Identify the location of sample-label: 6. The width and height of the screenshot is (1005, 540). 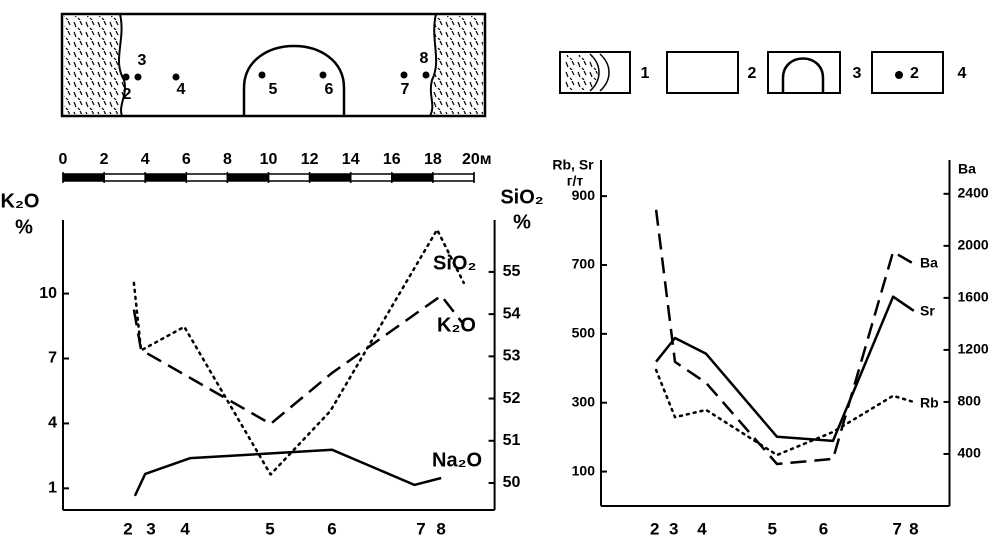
(329, 89).